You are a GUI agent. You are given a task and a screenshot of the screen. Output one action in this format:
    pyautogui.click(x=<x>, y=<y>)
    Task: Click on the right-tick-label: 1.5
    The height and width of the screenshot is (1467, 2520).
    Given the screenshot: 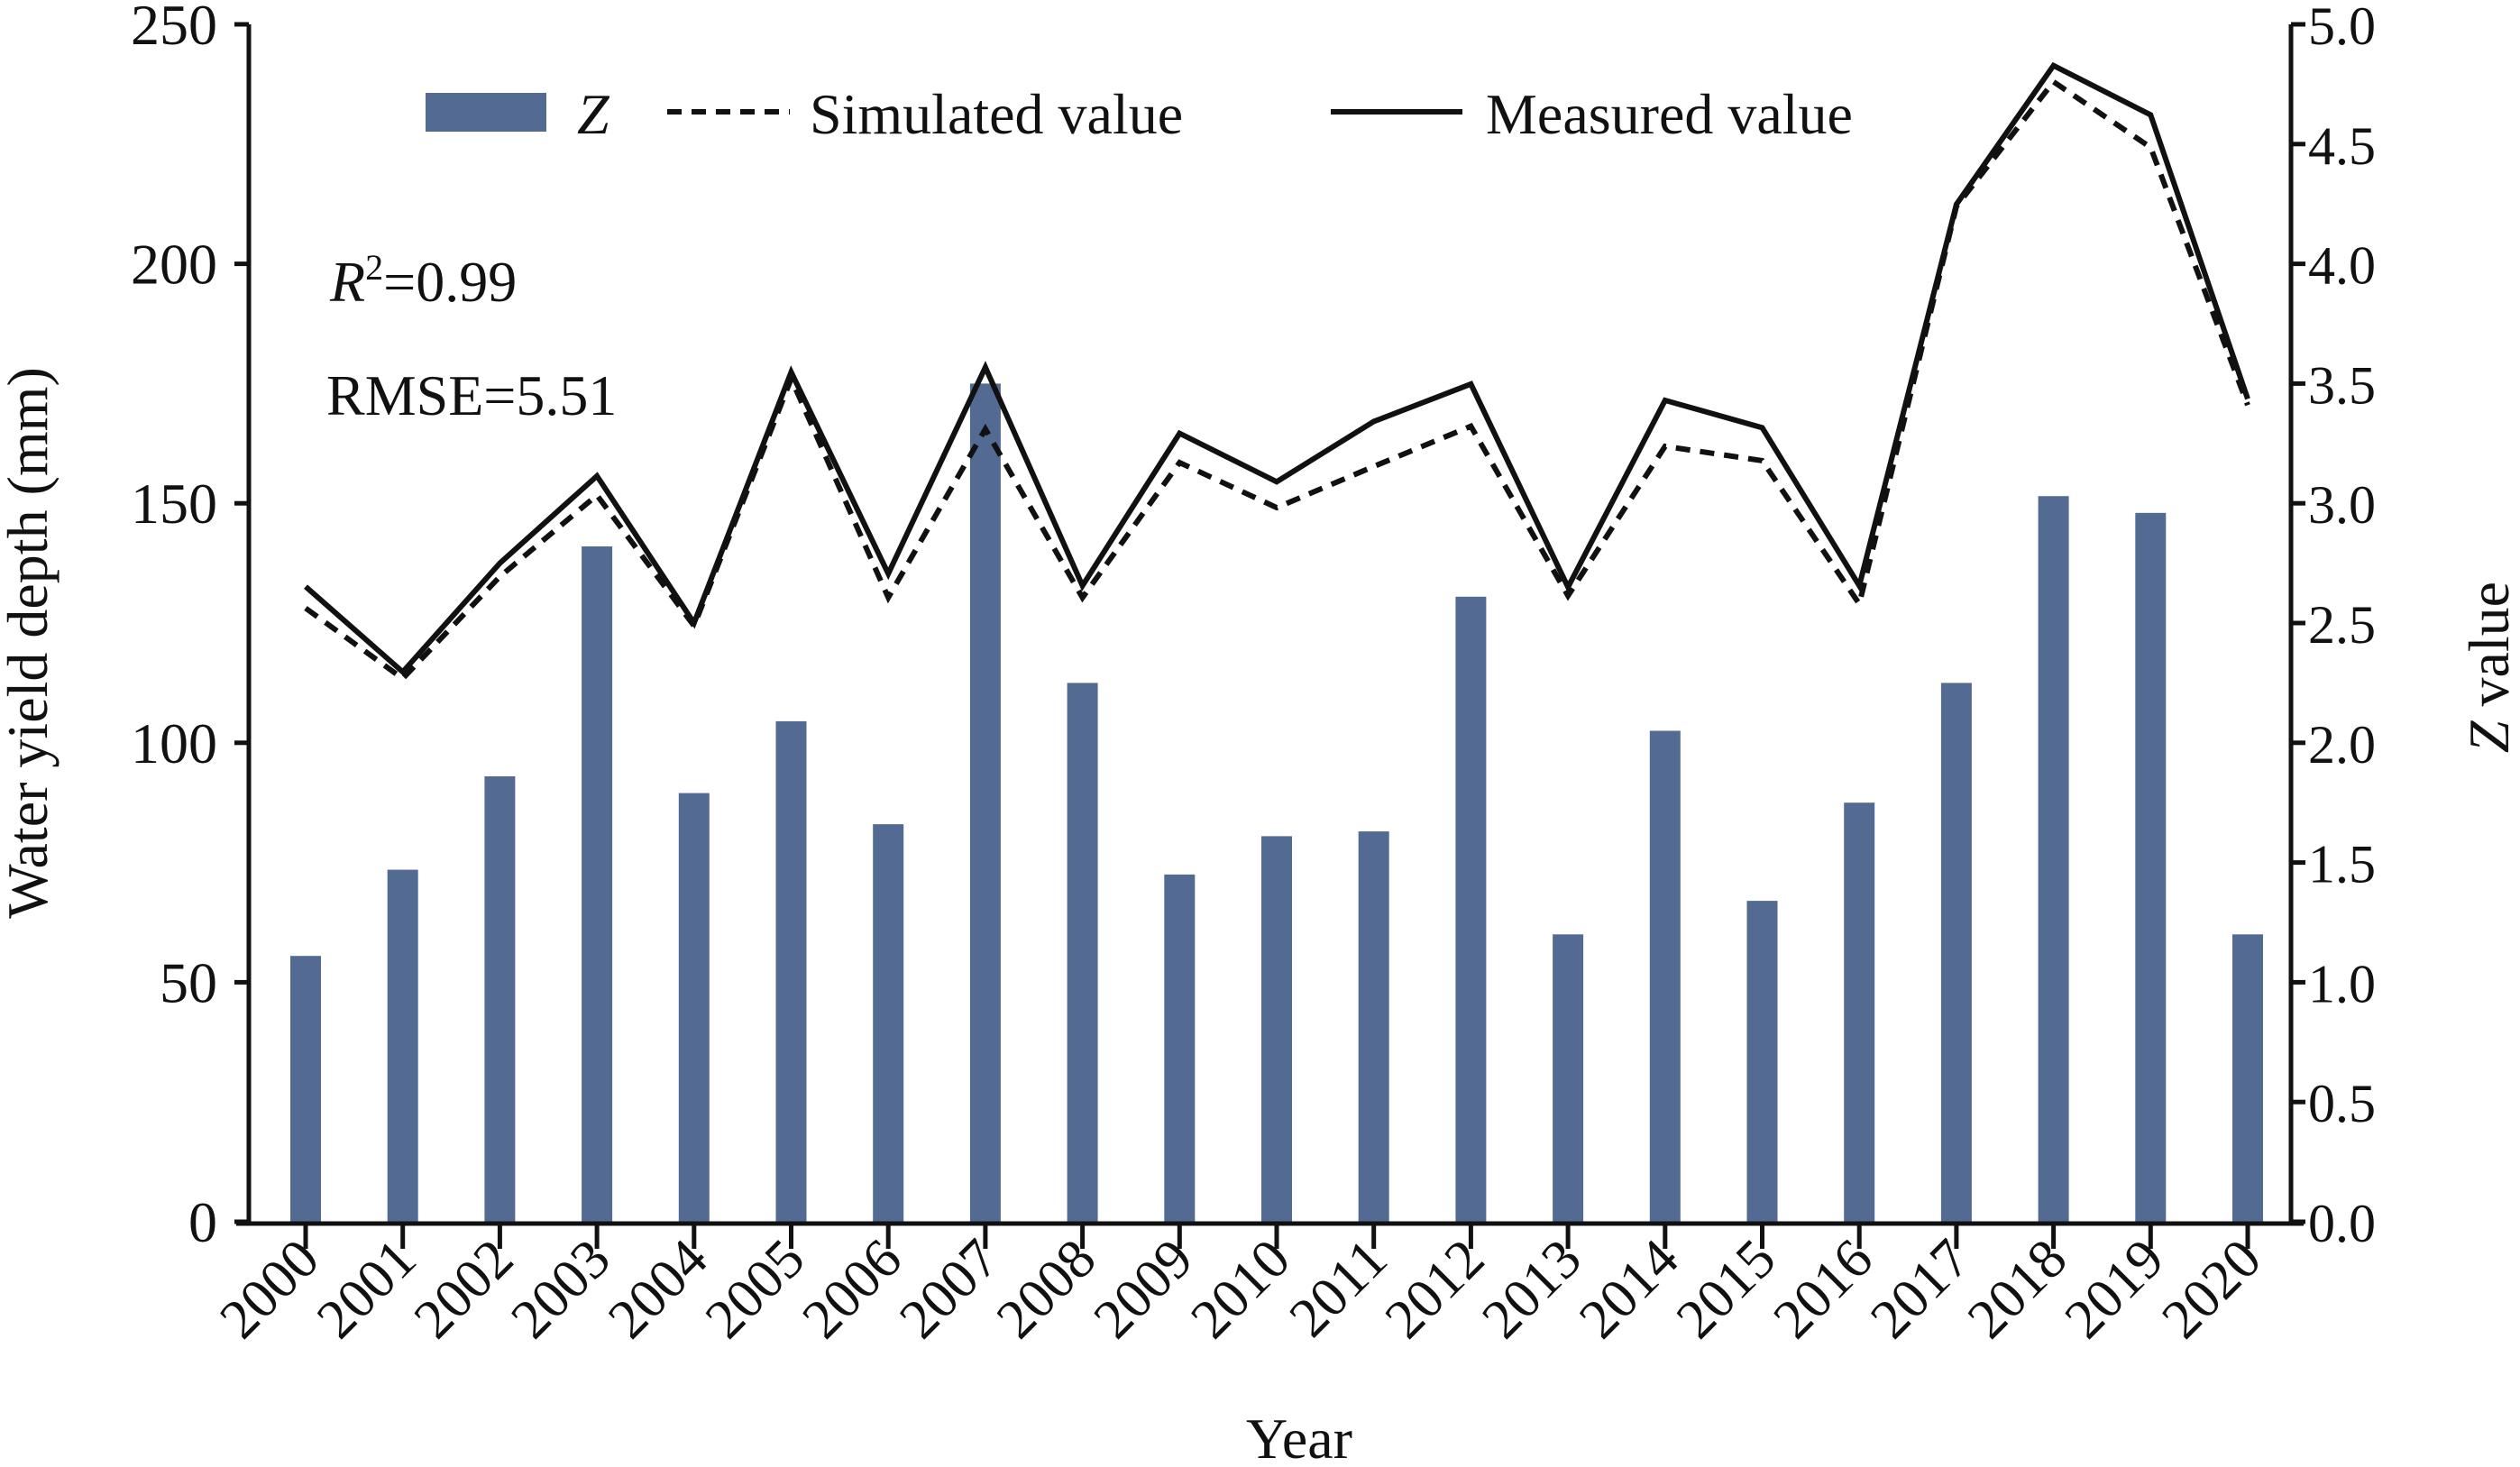 What is the action you would take?
    pyautogui.click(x=2342, y=864)
    